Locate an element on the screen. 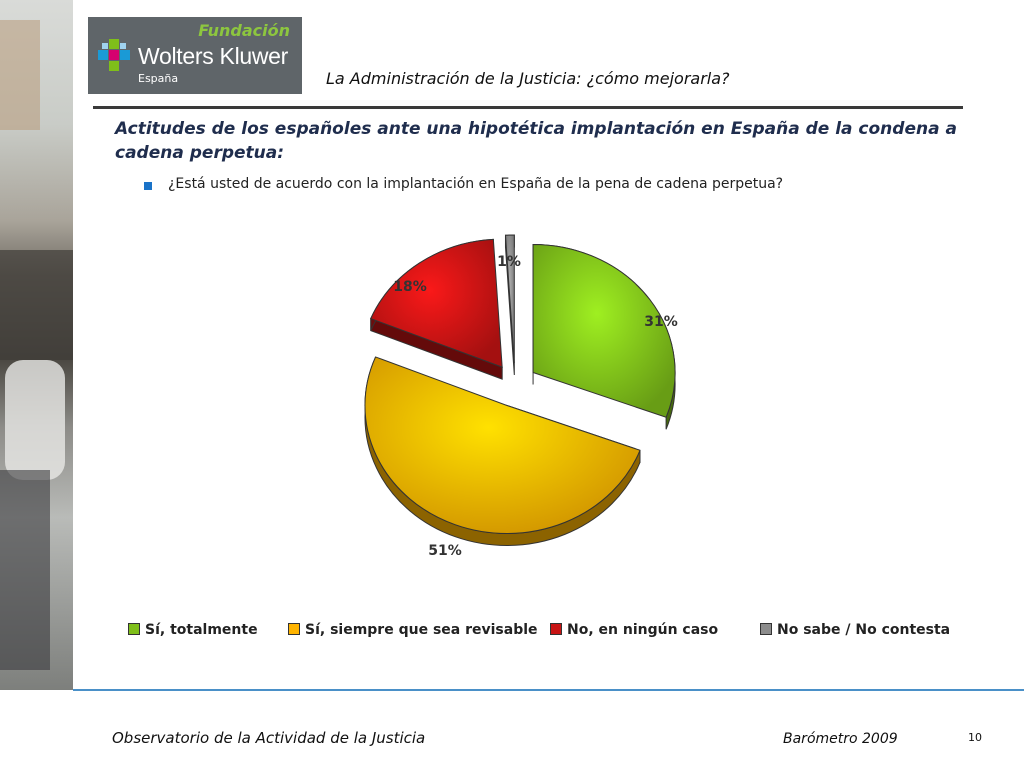 The height and width of the screenshot is (768, 1024). side-photo is located at coordinates (36, 345).